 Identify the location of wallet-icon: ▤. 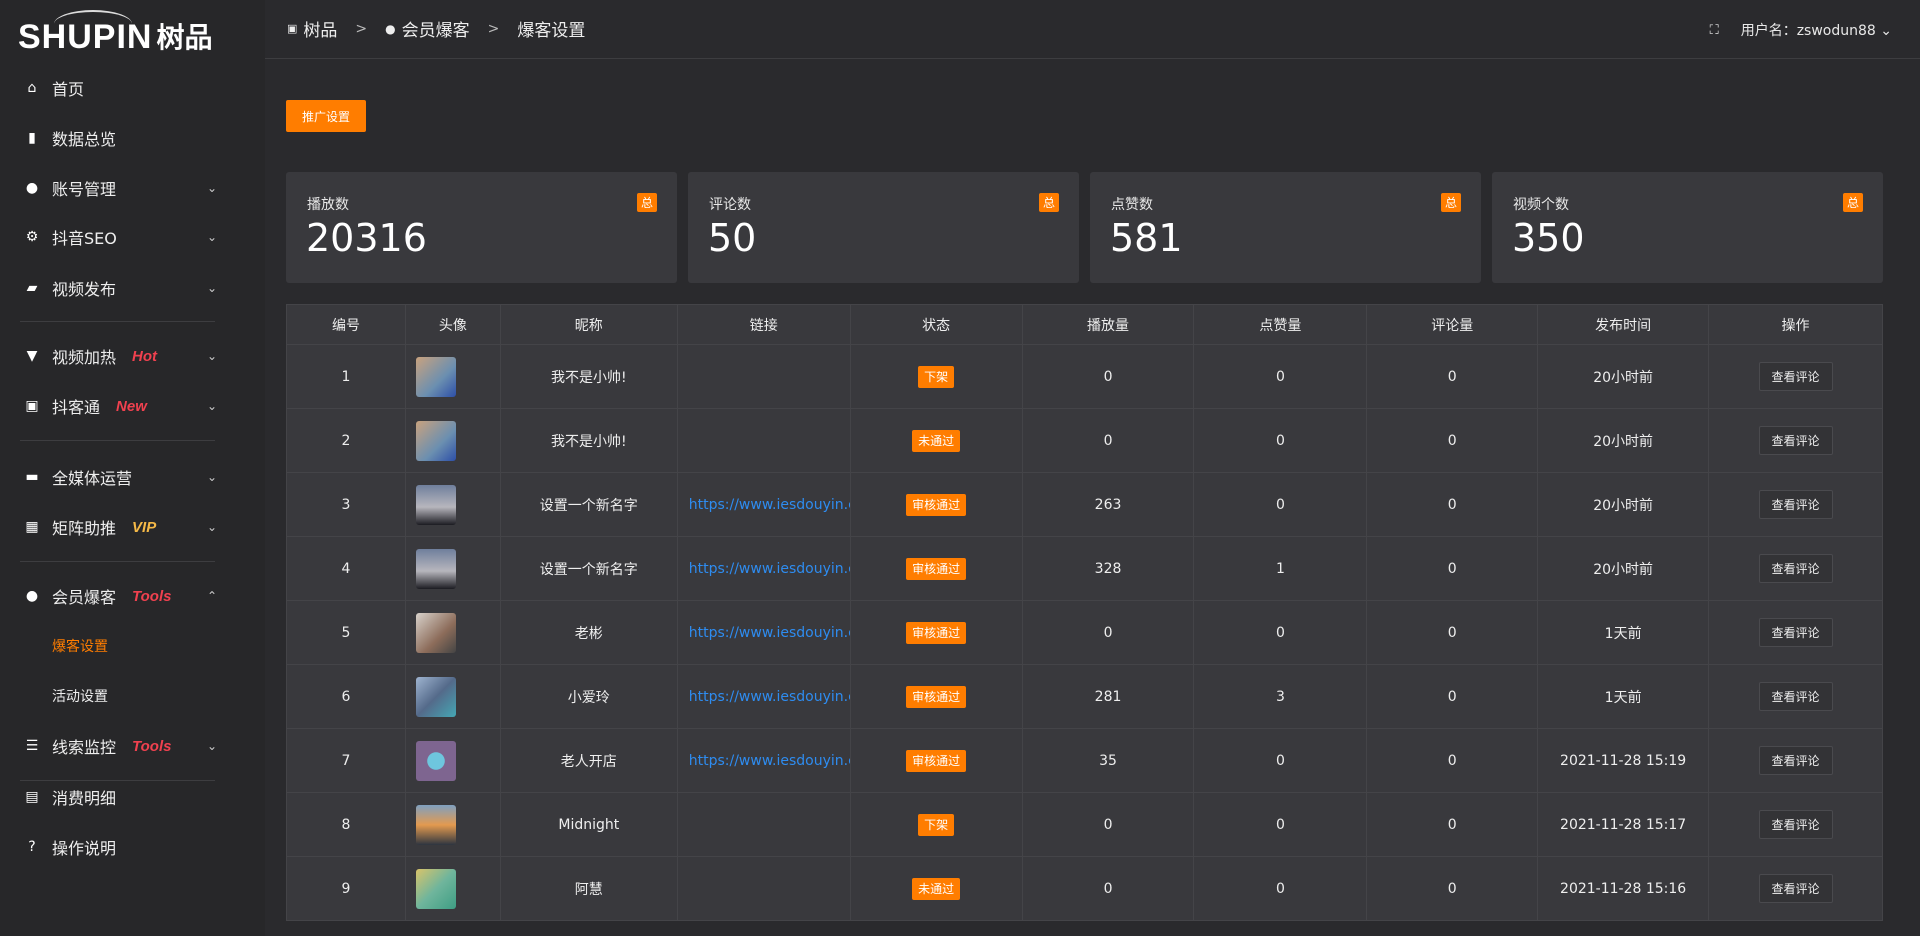
(32, 797).